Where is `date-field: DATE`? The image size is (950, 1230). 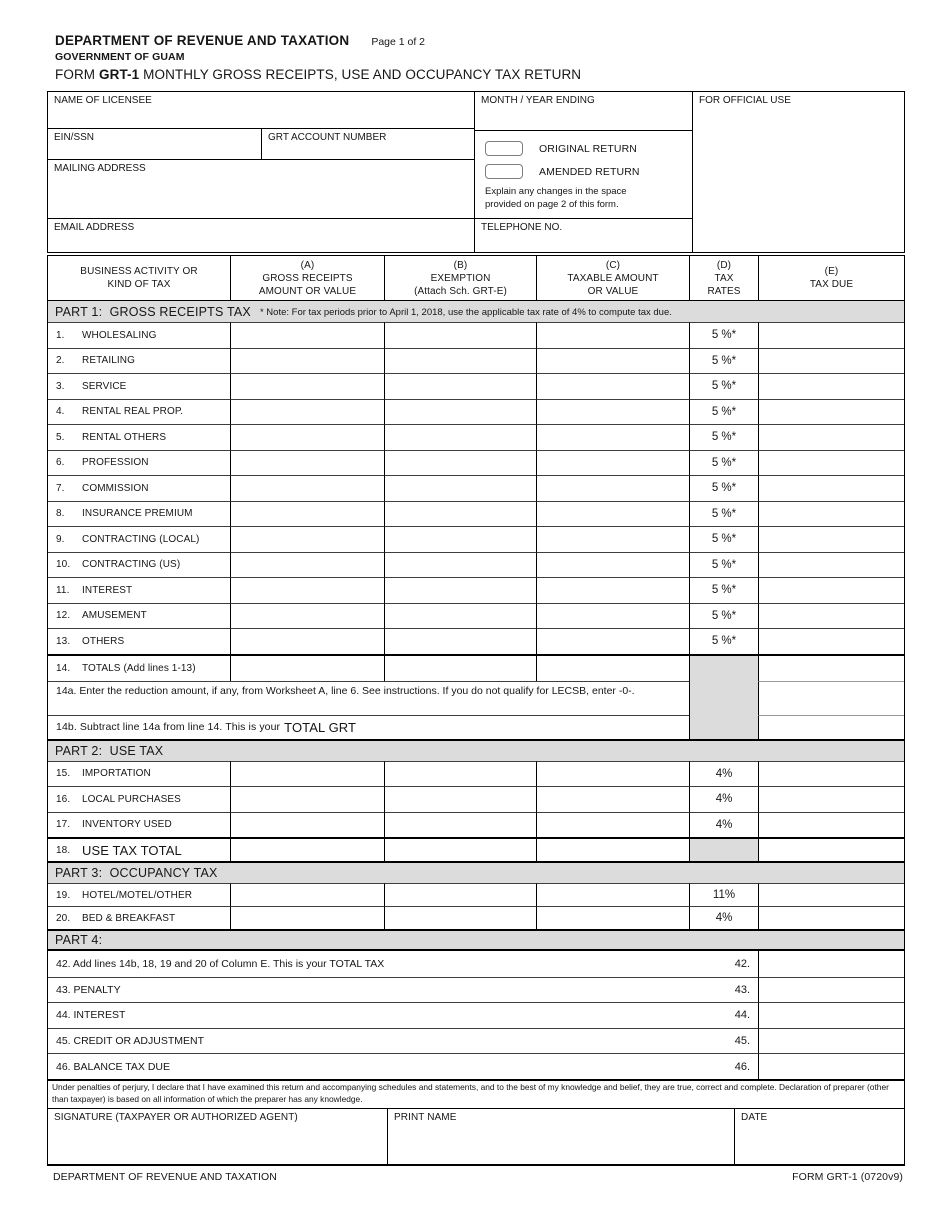 date-field: DATE is located at coordinates (819, 1136).